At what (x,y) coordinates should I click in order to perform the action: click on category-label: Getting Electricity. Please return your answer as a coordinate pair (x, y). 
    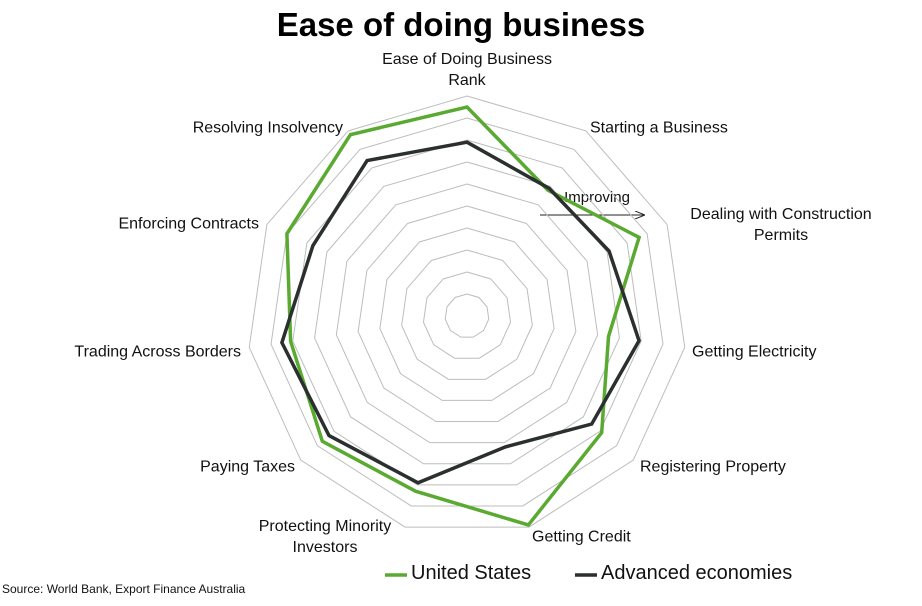
    Looking at the image, I should click on (754, 352).